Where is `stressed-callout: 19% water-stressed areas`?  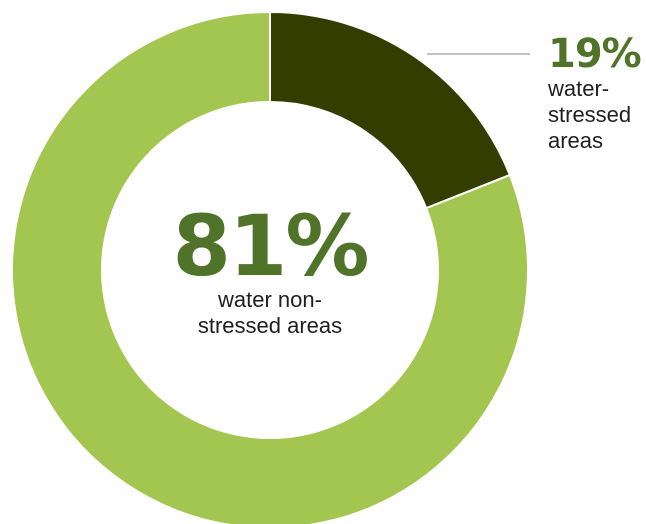 stressed-callout: 19% water-stressed areas is located at coordinates (596, 93).